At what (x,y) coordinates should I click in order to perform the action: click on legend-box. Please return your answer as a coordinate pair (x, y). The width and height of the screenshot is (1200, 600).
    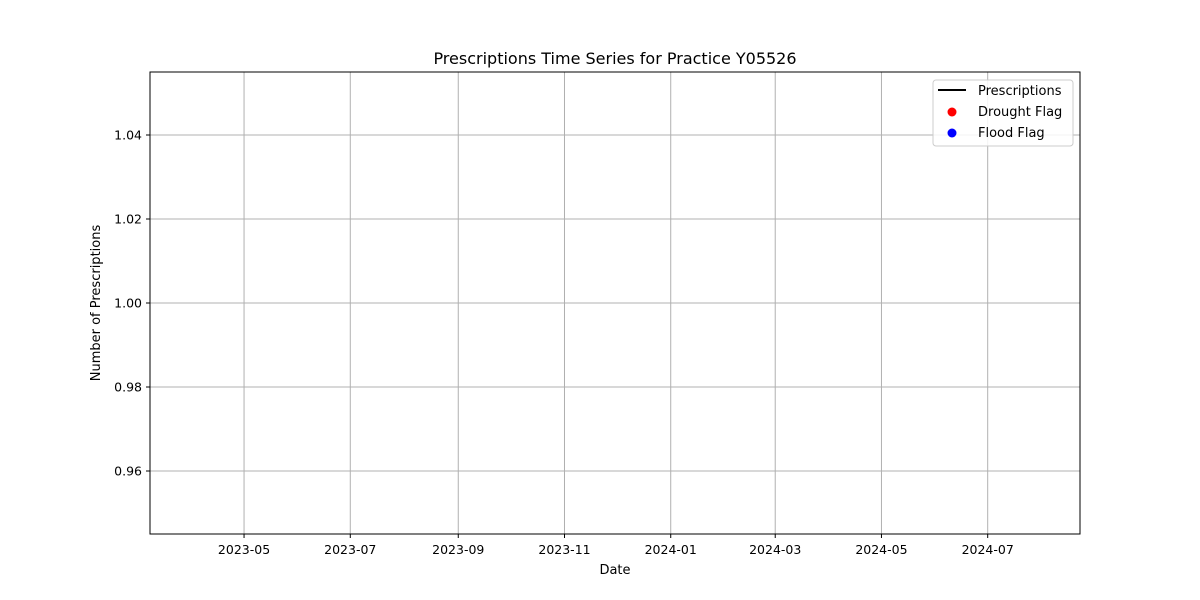
    Looking at the image, I should click on (1003, 113).